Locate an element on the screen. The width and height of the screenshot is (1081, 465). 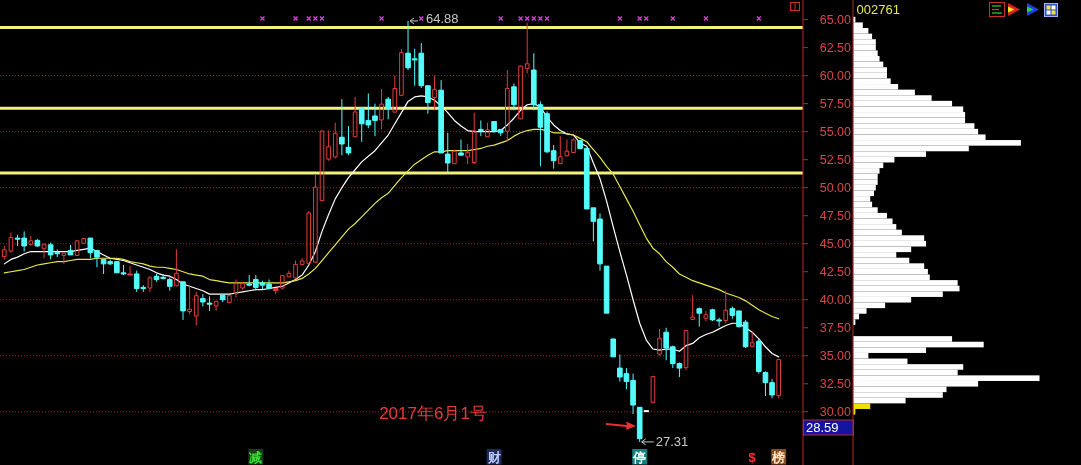
y-tick-label: 52.50 is located at coordinates (835, 160).